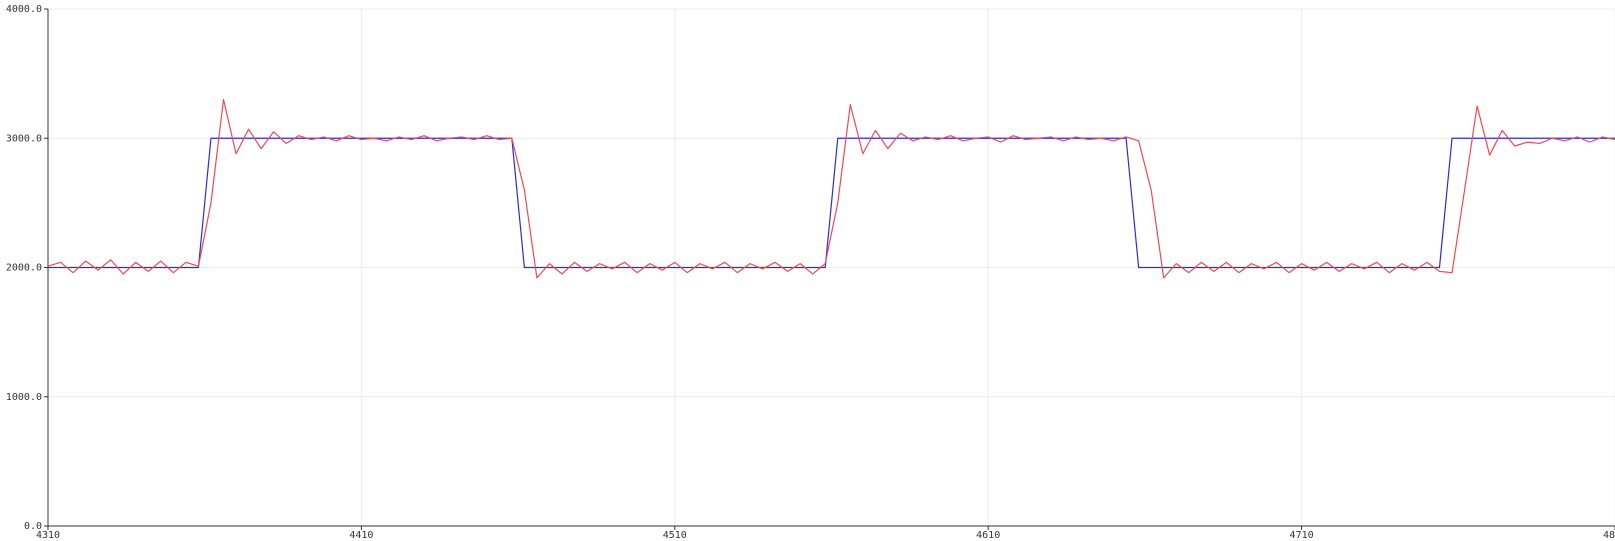 This screenshot has height=541, width=1615. Describe the element at coordinates (24, 9) in the screenshot. I see `y-tick-label: 4000.0` at that location.